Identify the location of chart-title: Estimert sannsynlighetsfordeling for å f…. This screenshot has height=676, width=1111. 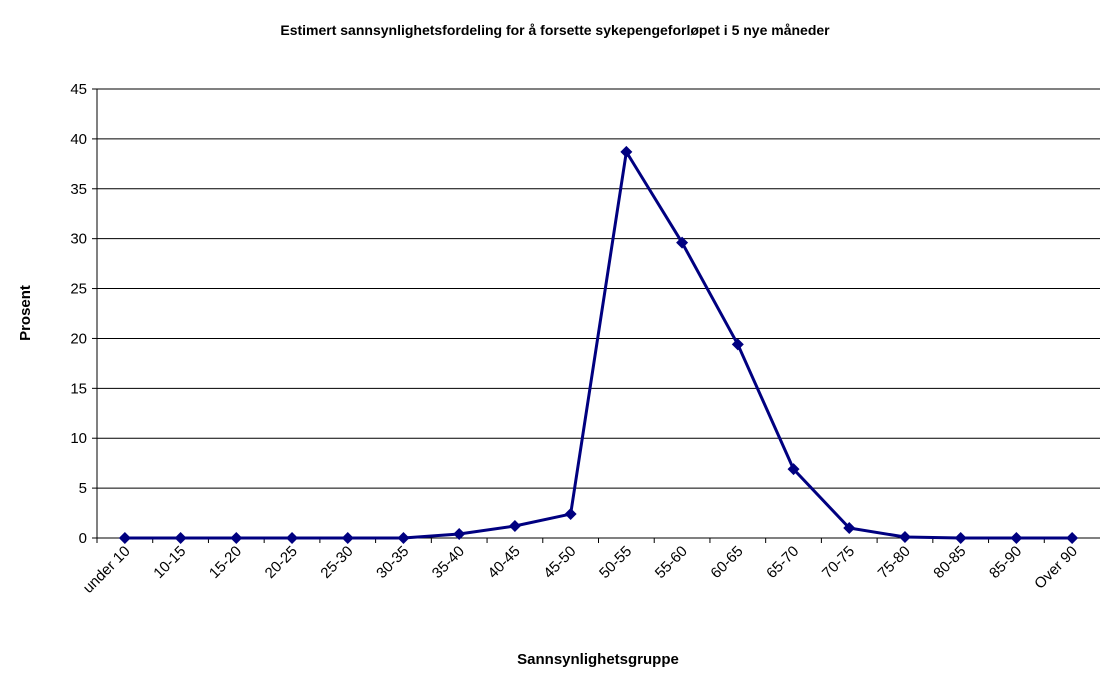
(555, 30).